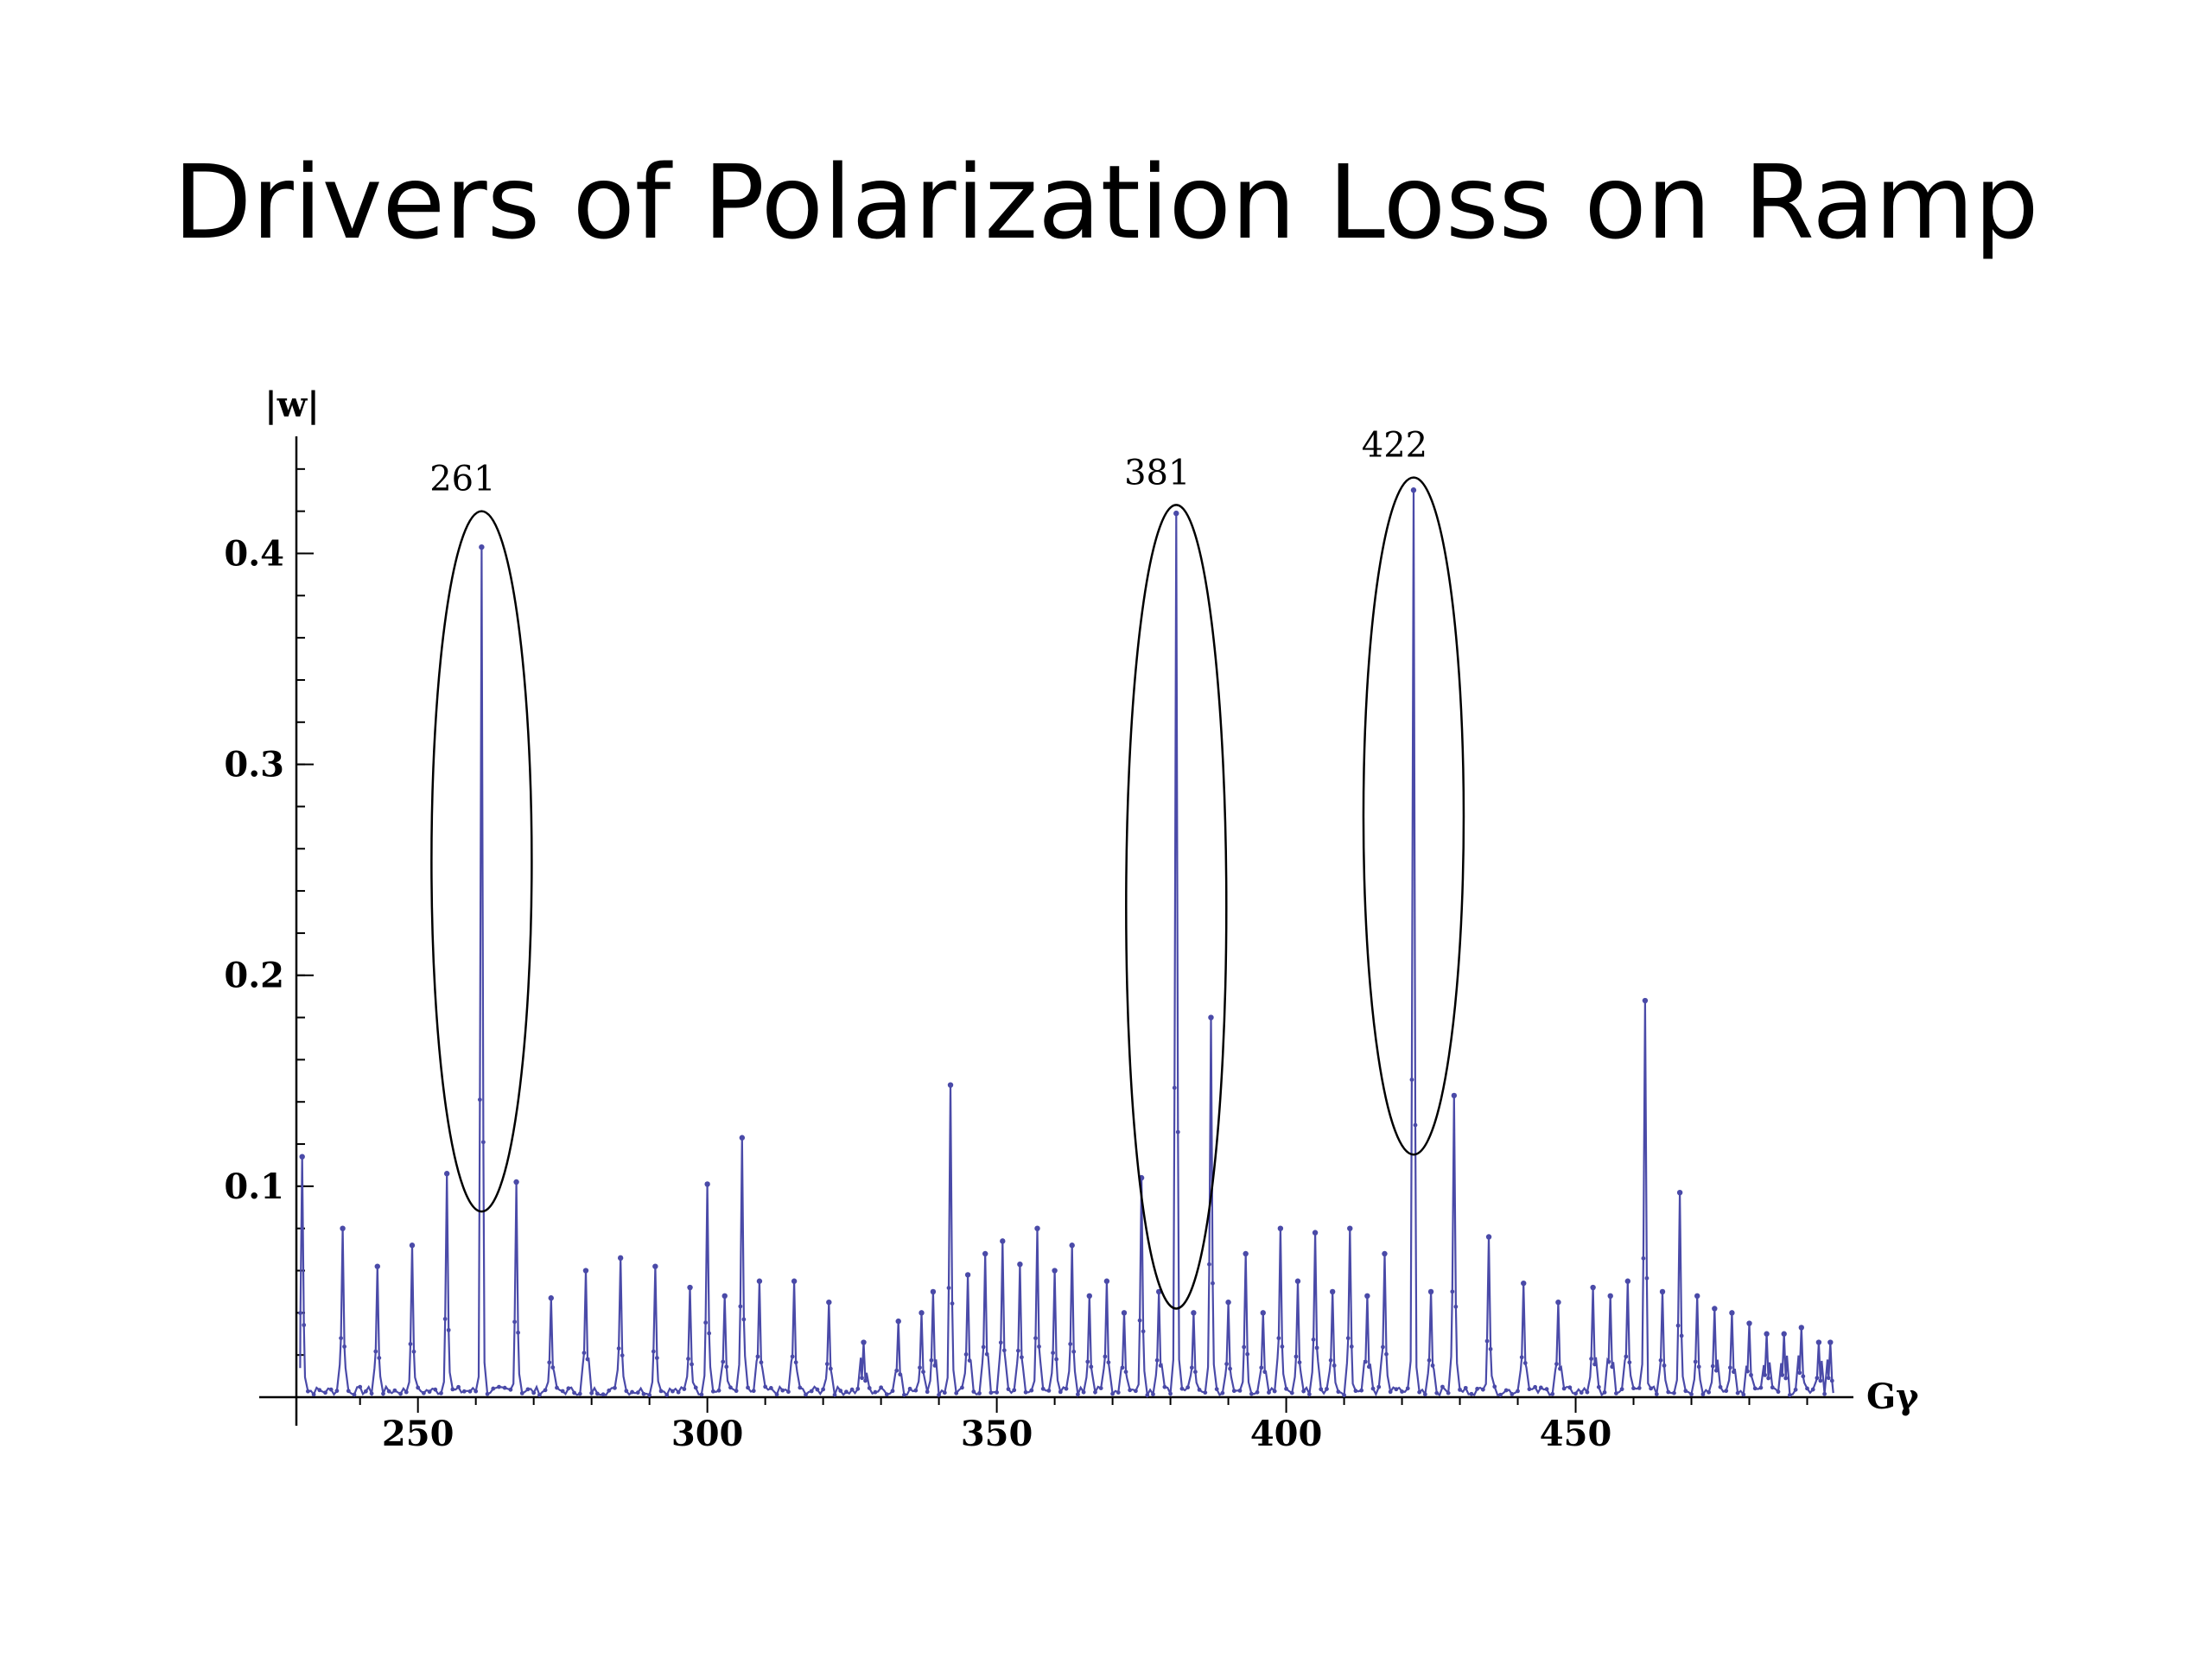 This screenshot has width=2212, height=1659. Describe the element at coordinates (462, 479) in the screenshot. I see `annotation-label: 261` at that location.